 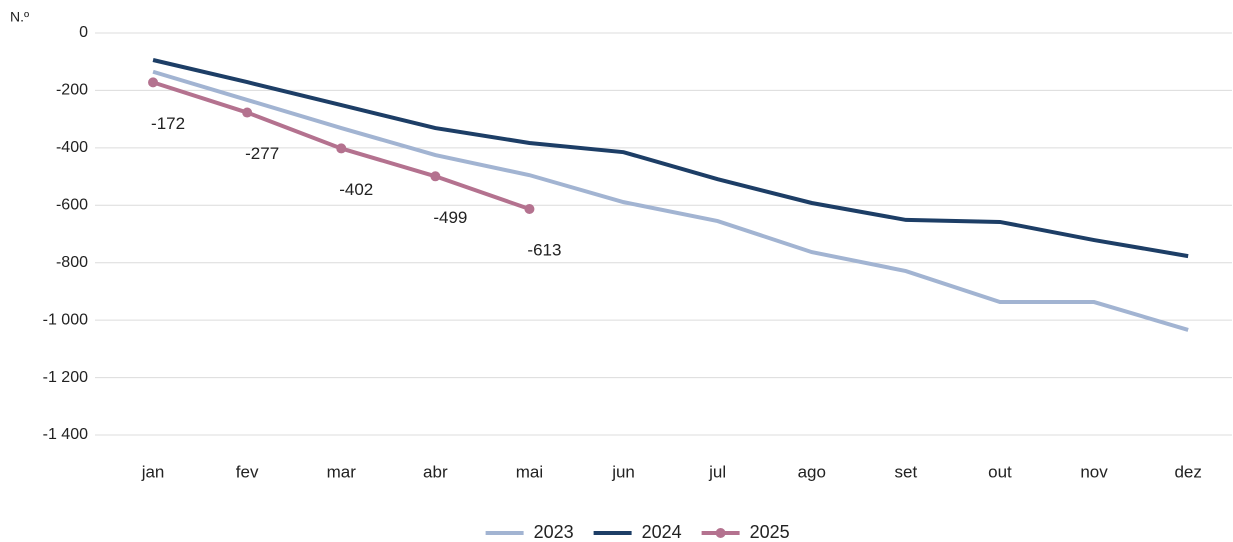 What do you see at coordinates (720, 533) in the screenshot?
I see `legend-marker` at bounding box center [720, 533].